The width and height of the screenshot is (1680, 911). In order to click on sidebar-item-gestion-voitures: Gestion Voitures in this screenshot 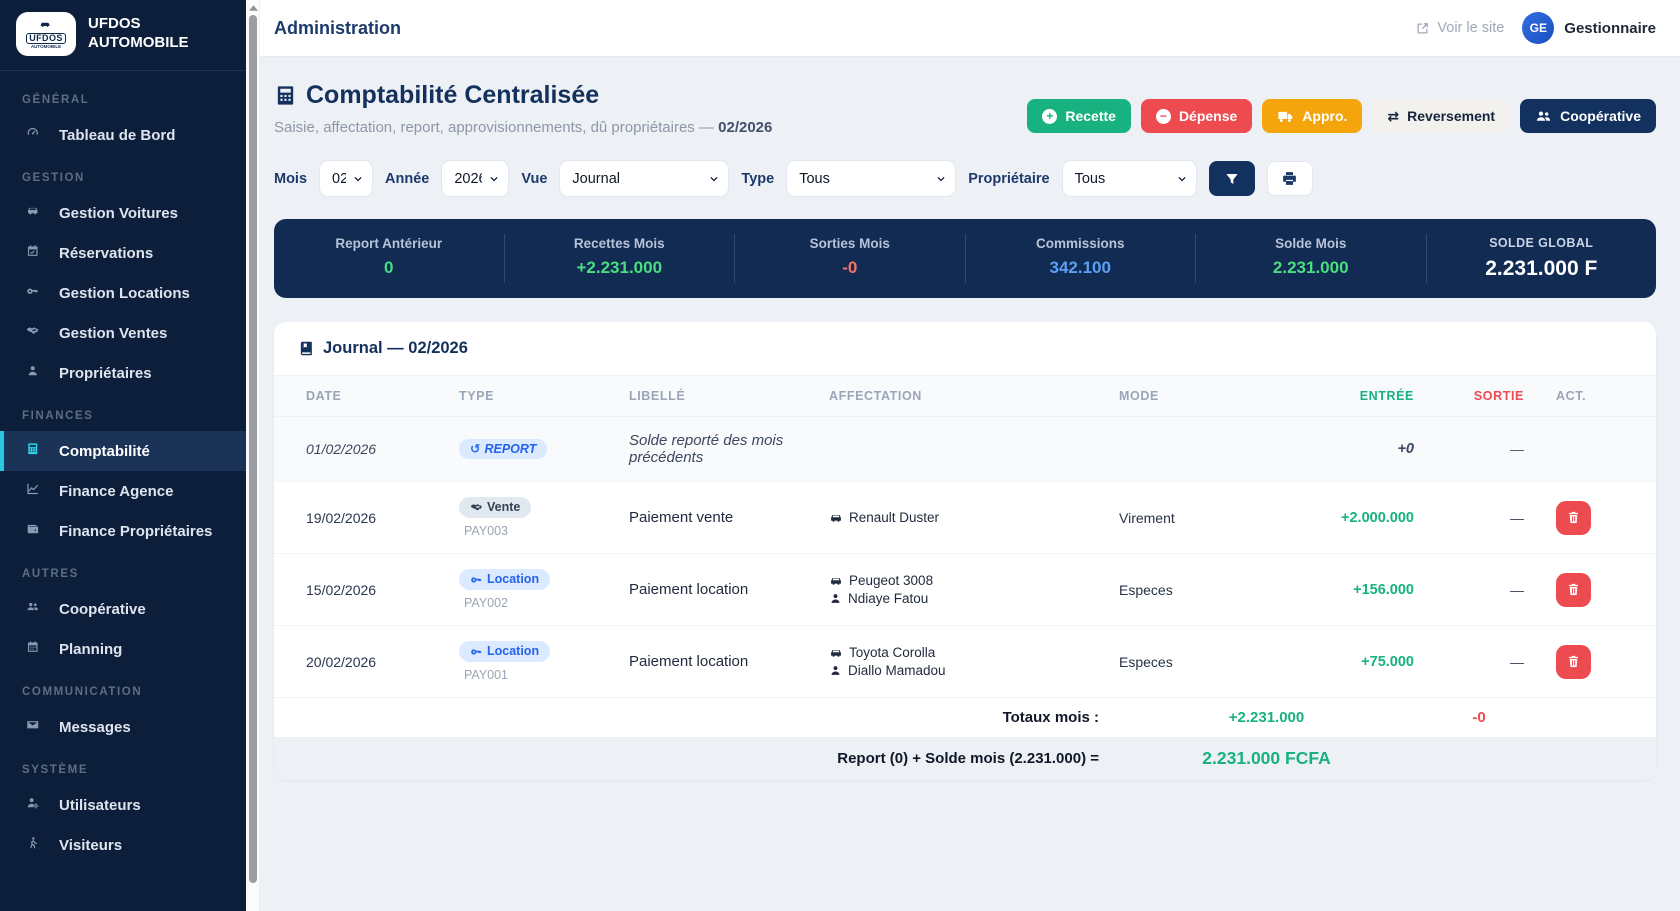, I will do `click(123, 213)`.